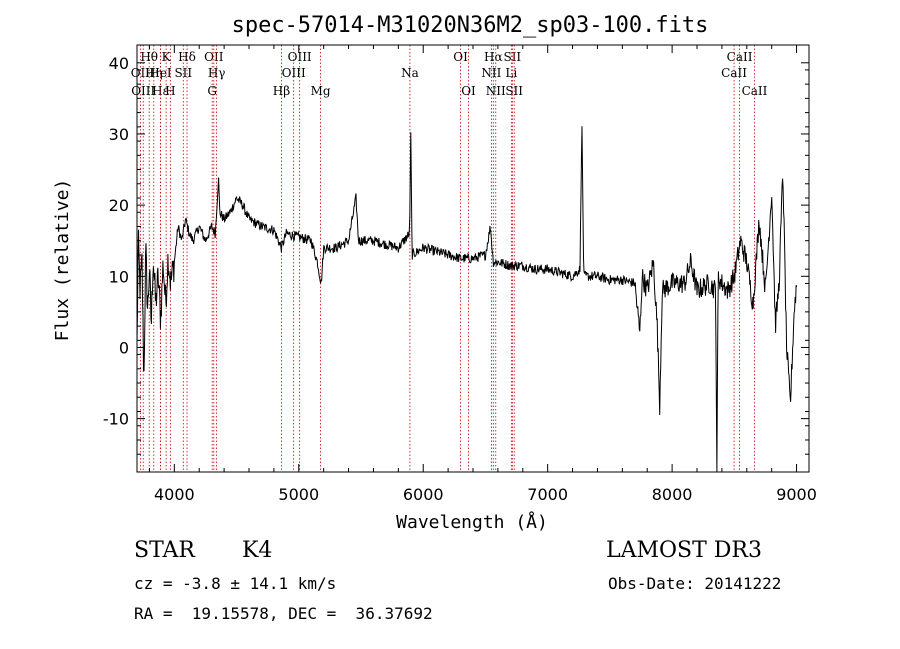 The image size is (900, 649). What do you see at coordinates (796, 494) in the screenshot?
I see `x-tick-label: 9000` at bounding box center [796, 494].